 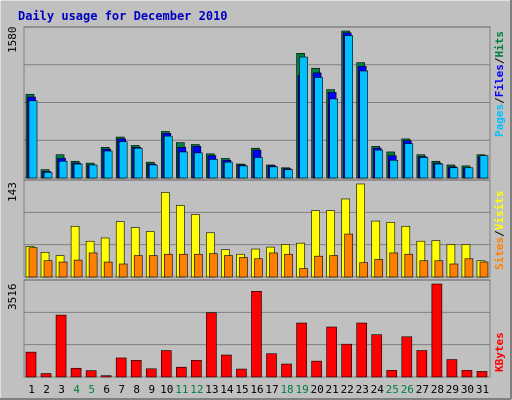 What do you see at coordinates (332, 389) in the screenshot?
I see `x-label-day-21: 21` at bounding box center [332, 389].